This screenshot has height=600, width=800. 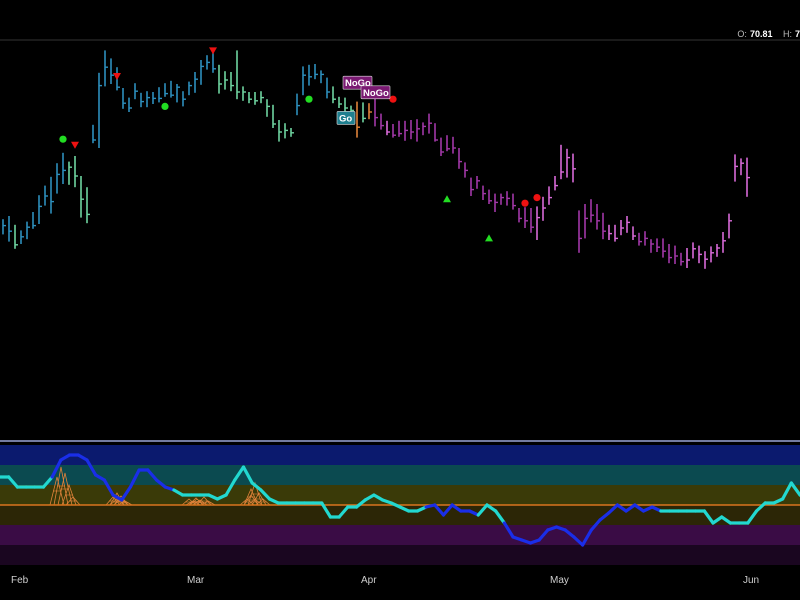 I want to click on svg-text: NoGo, so click(x=376, y=93).